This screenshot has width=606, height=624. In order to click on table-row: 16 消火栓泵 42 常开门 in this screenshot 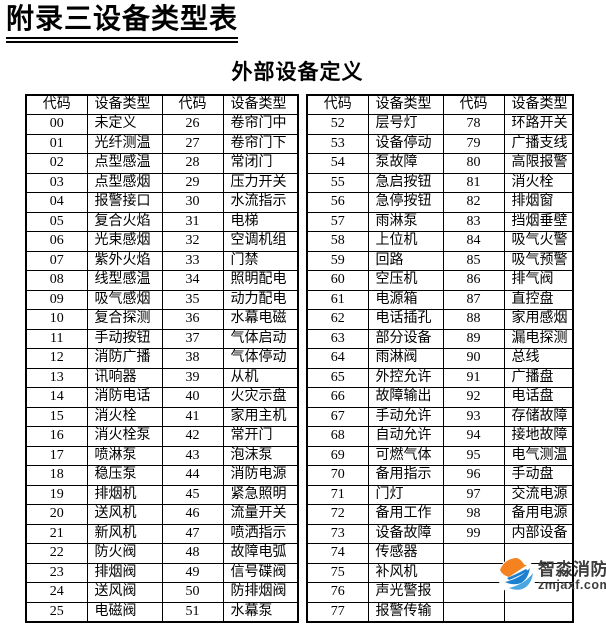, I will do `click(162, 436)`.